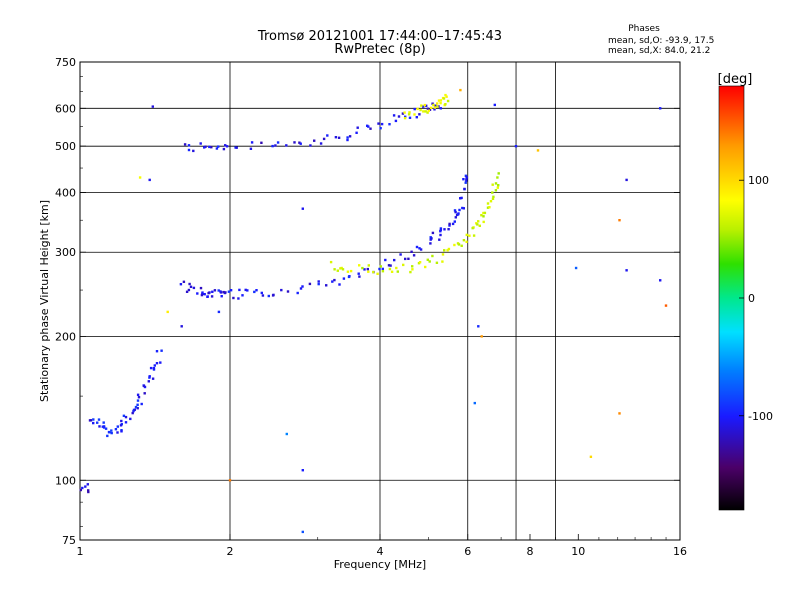 The height and width of the screenshot is (600, 800). What do you see at coordinates (65, 62) in the screenshot?
I see `y-tick-label: 750` at bounding box center [65, 62].